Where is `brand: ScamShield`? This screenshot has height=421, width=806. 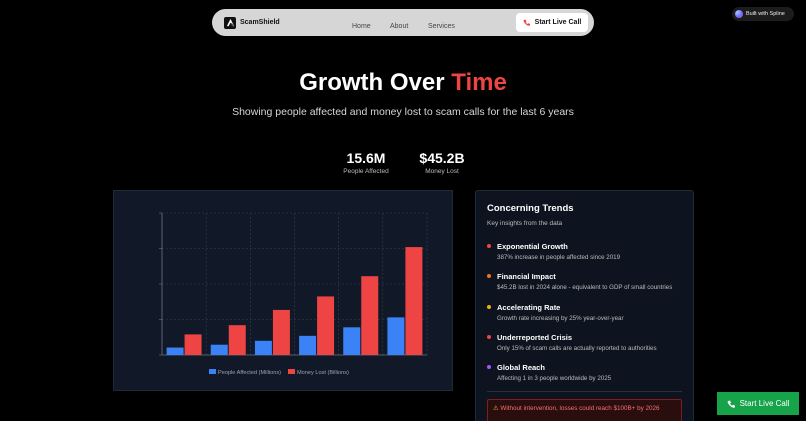
brand: ScamShield is located at coordinates (252, 22).